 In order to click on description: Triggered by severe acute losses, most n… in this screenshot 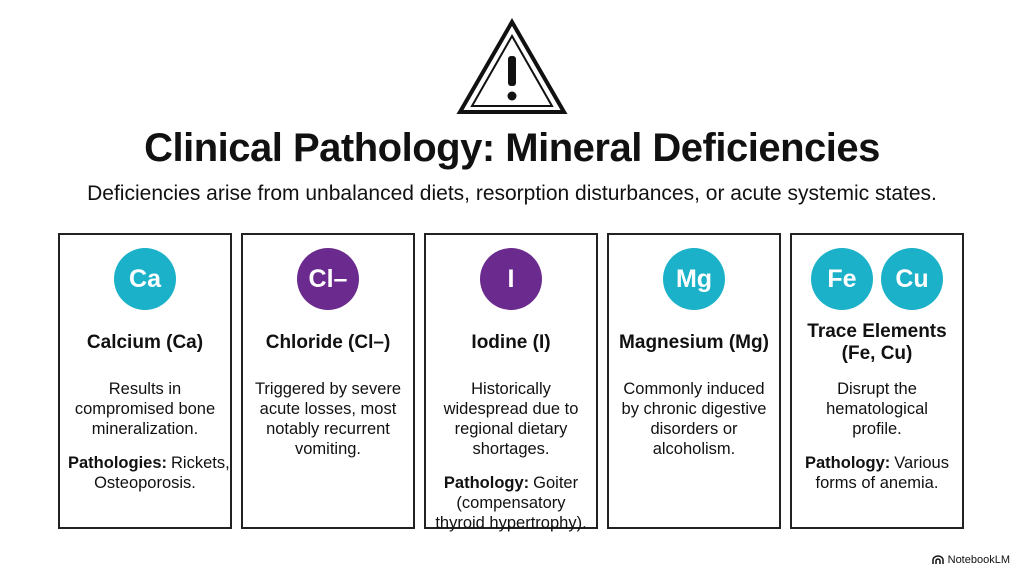, I will do `click(328, 419)`.